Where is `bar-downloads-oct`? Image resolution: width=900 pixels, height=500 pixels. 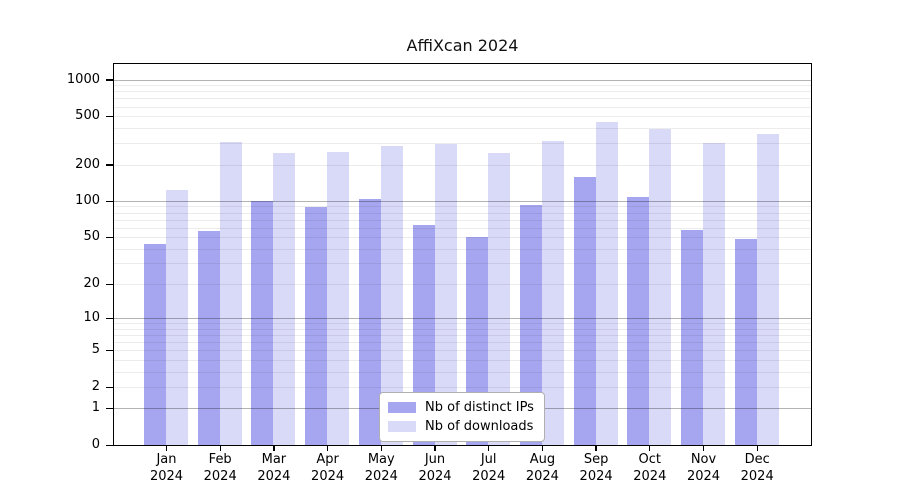
bar-downloads-oct is located at coordinates (660, 287).